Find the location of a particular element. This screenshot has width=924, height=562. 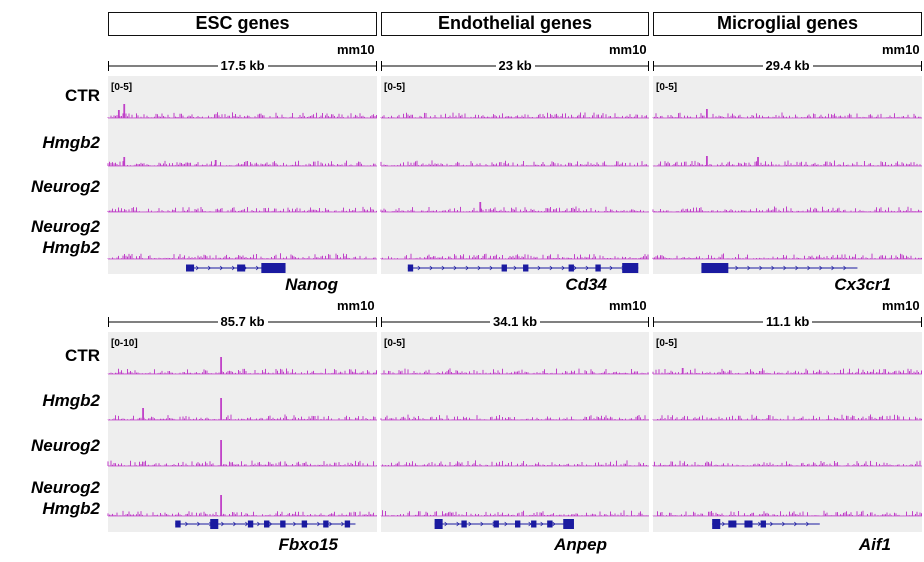

scale-label: 23 kb is located at coordinates (515, 65).